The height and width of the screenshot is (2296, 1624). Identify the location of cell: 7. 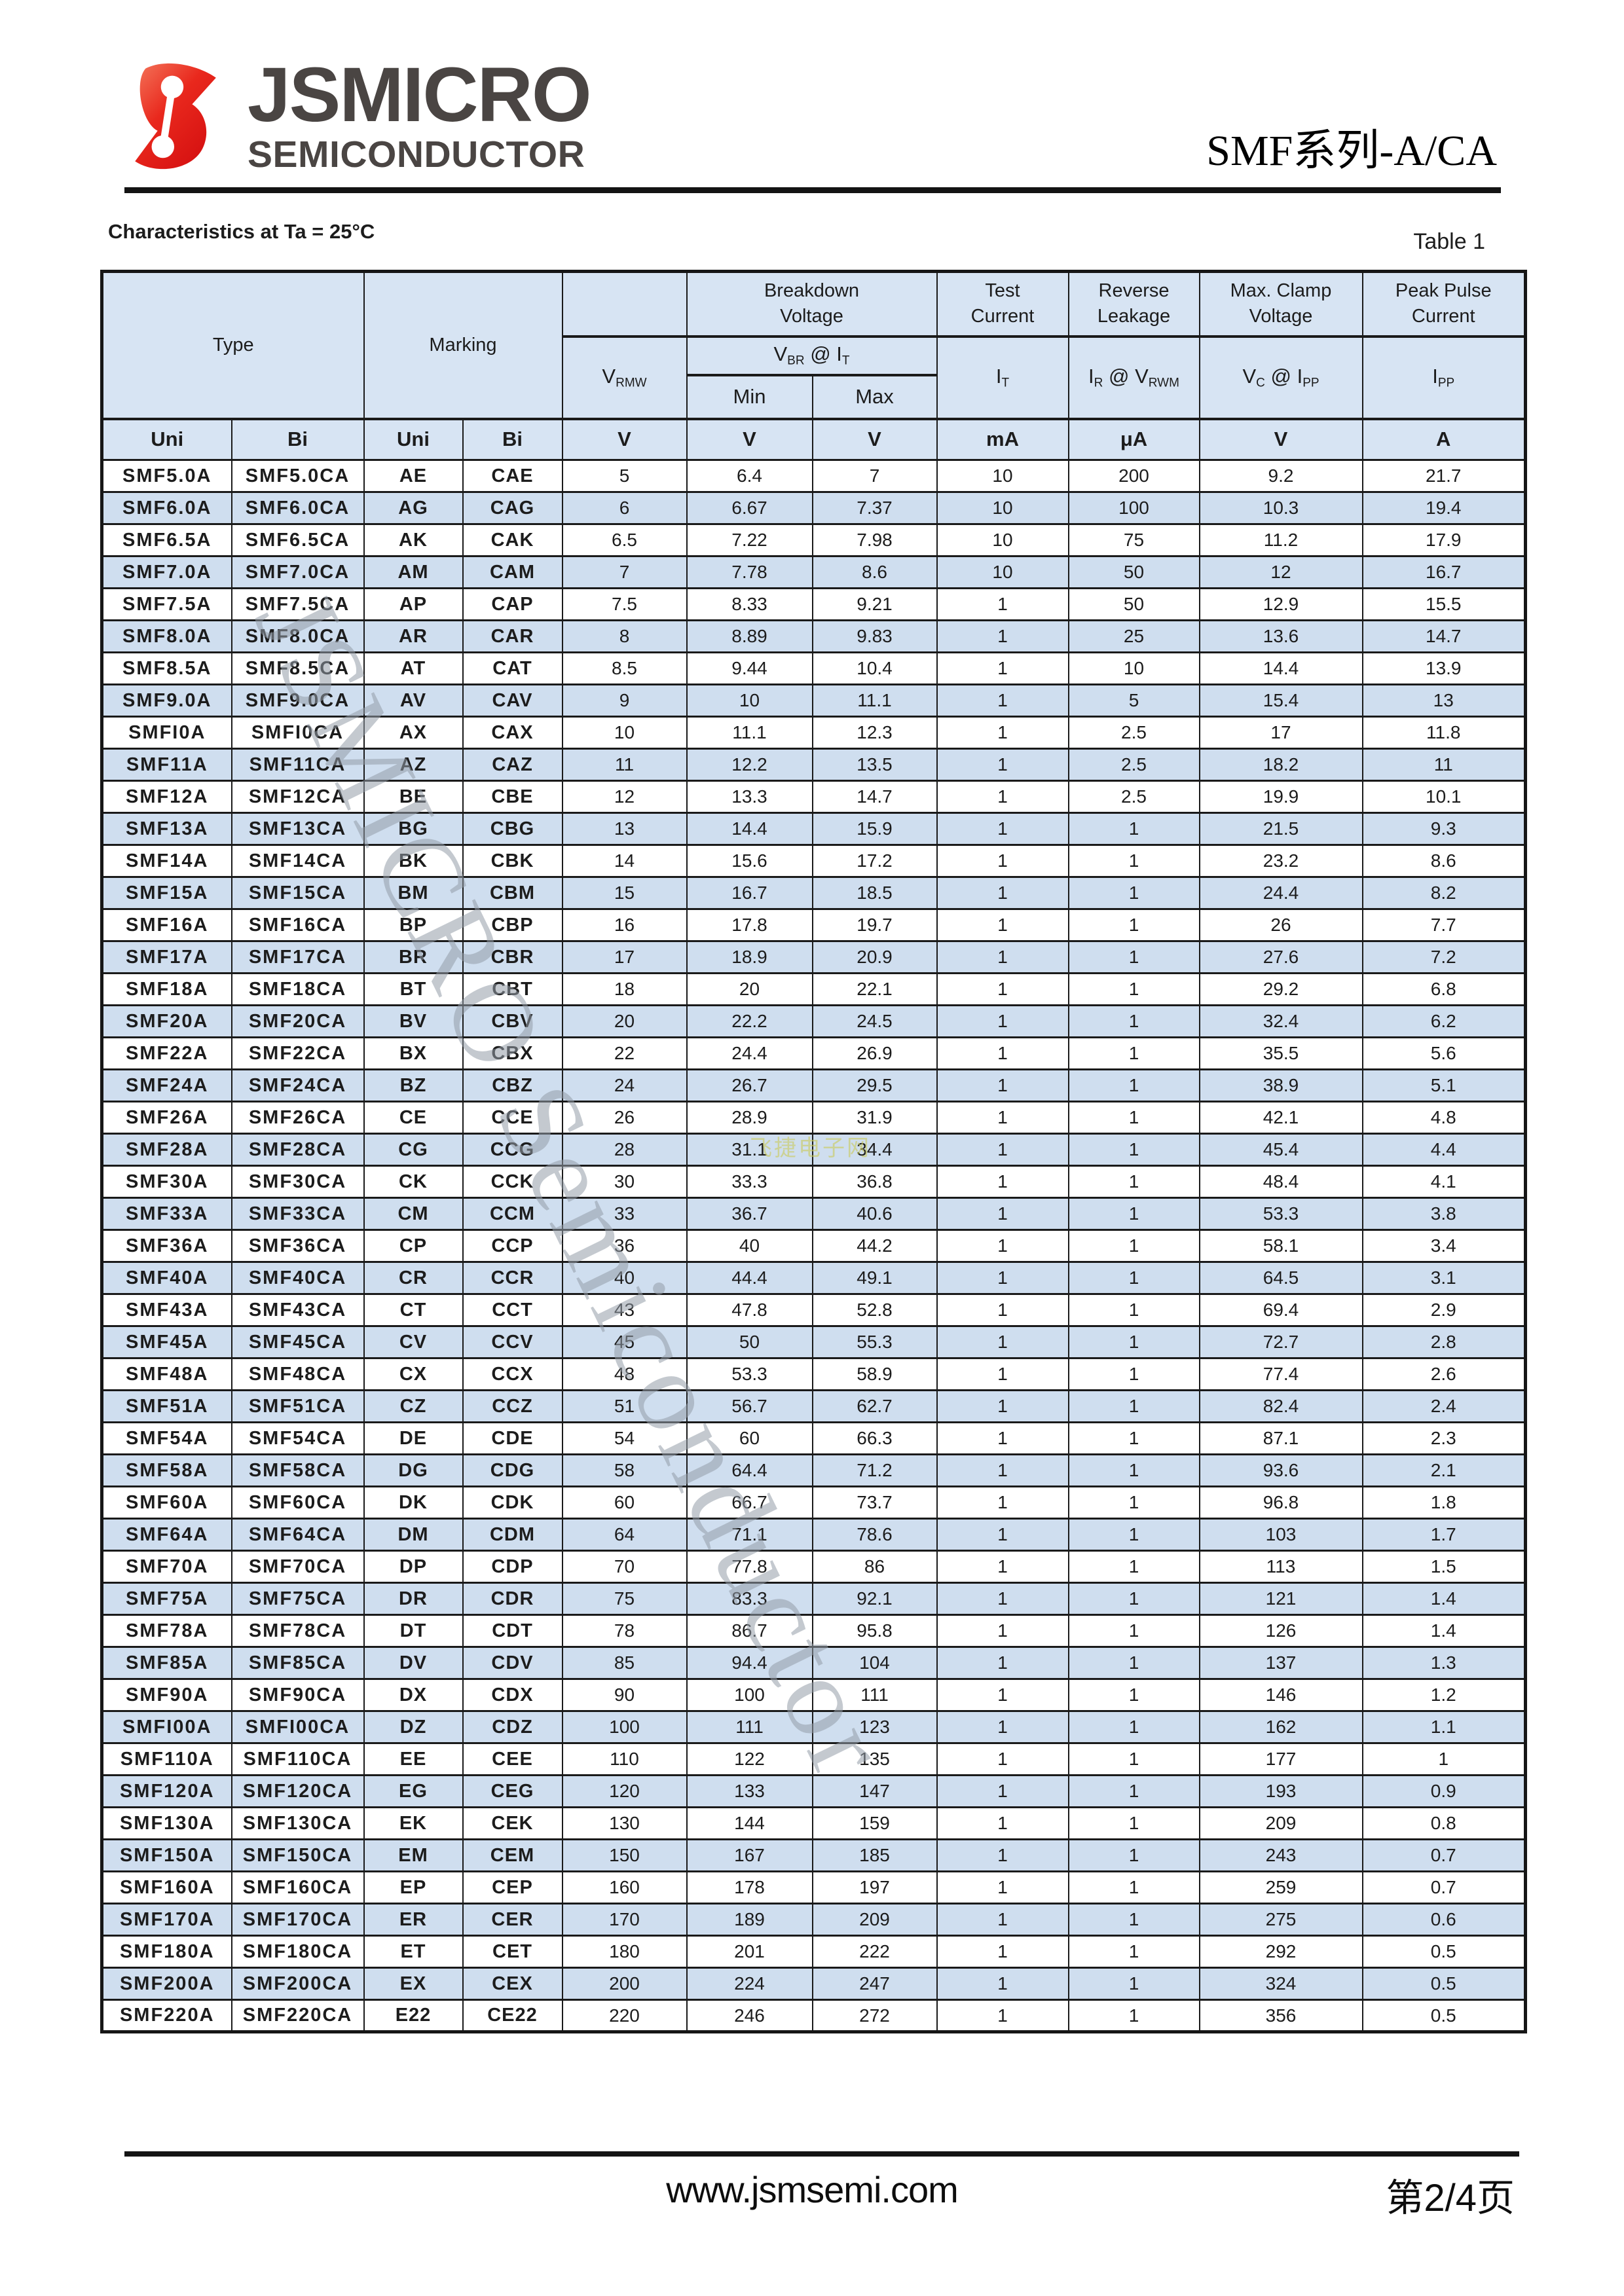
(624, 572).